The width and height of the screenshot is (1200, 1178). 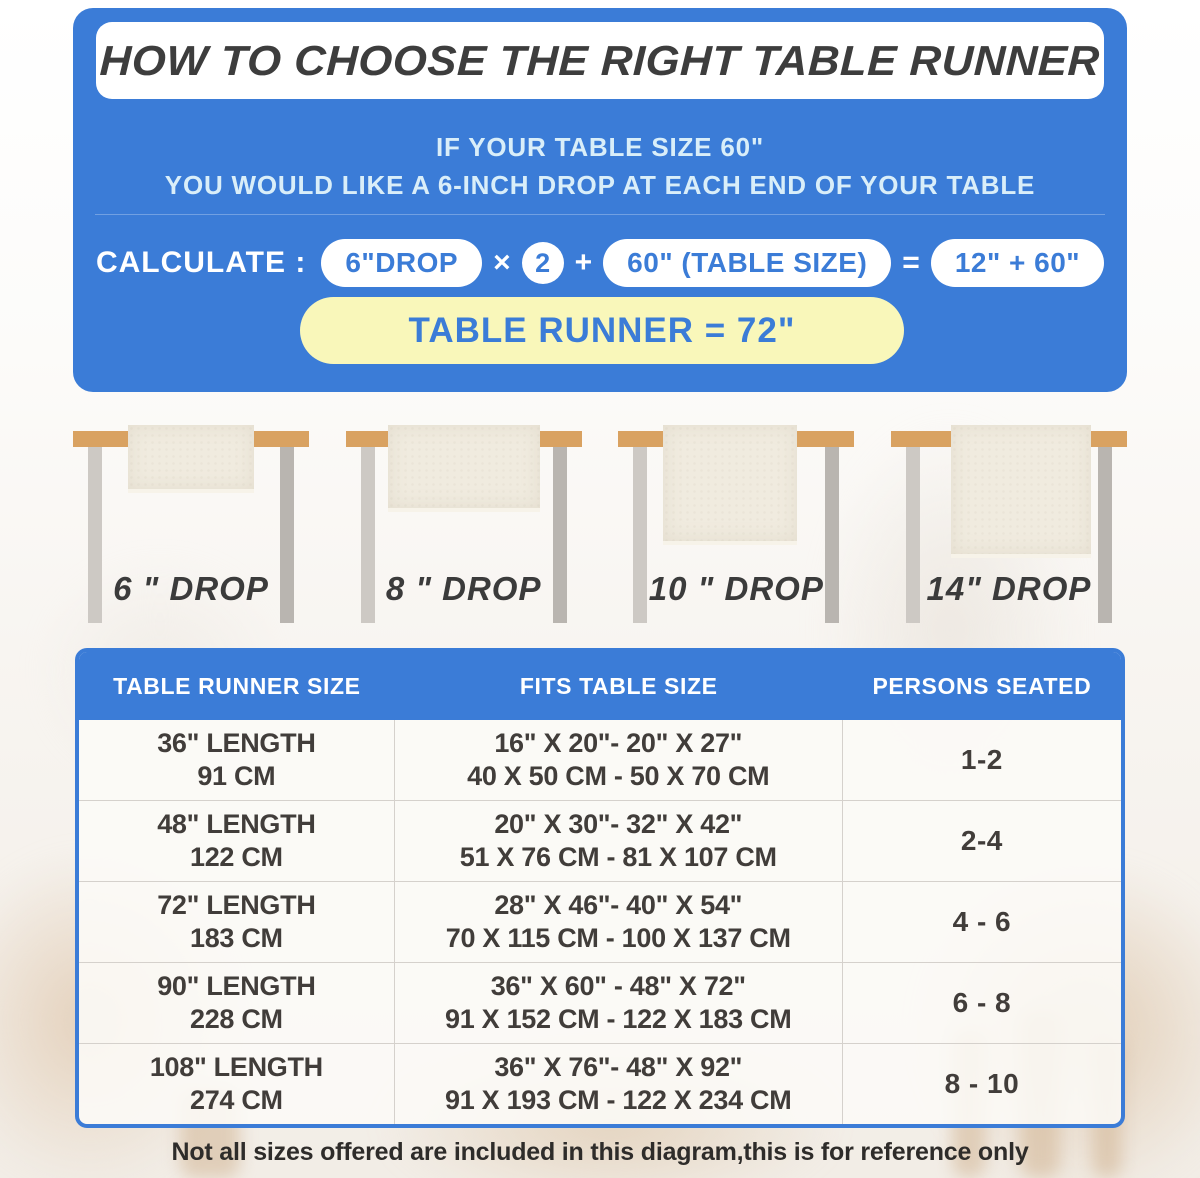 I want to click on fits-size-inches: 36" X 60" - 48" X 72", so click(x=618, y=986).